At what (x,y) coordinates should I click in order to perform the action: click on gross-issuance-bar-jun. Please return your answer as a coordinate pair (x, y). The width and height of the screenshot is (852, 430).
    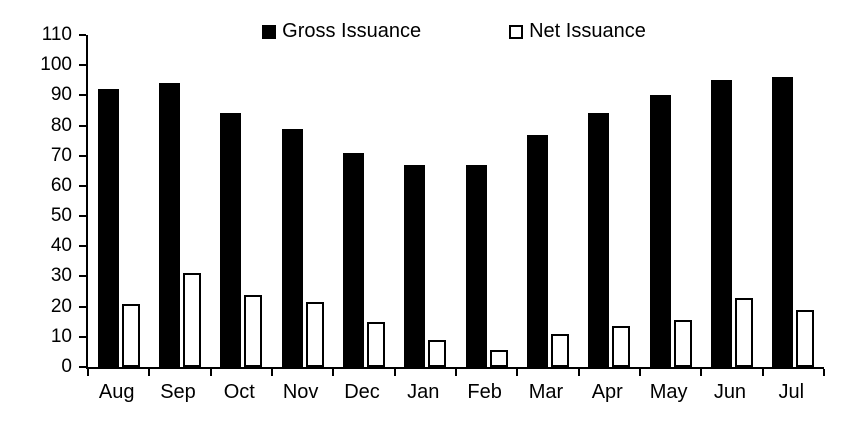
    Looking at the image, I should click on (721, 223).